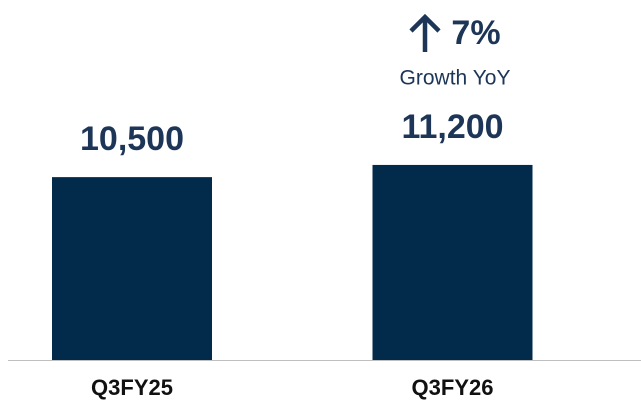  Describe the element at coordinates (452, 127) in the screenshot. I see `value-label: 11,200` at that location.